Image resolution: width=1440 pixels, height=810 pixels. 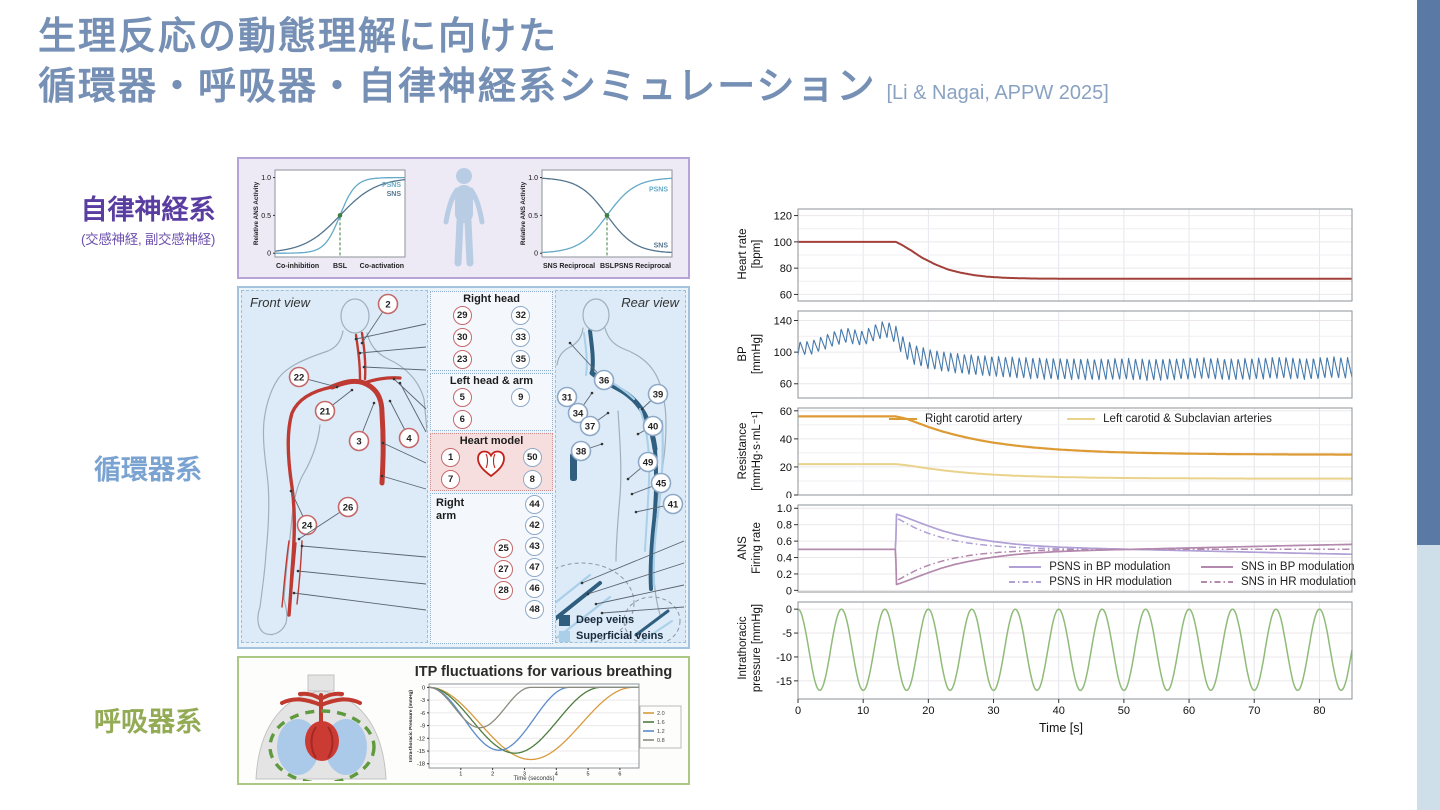 I want to click on legend-item: PSNS in BP modulation, so click(x=1090, y=567).